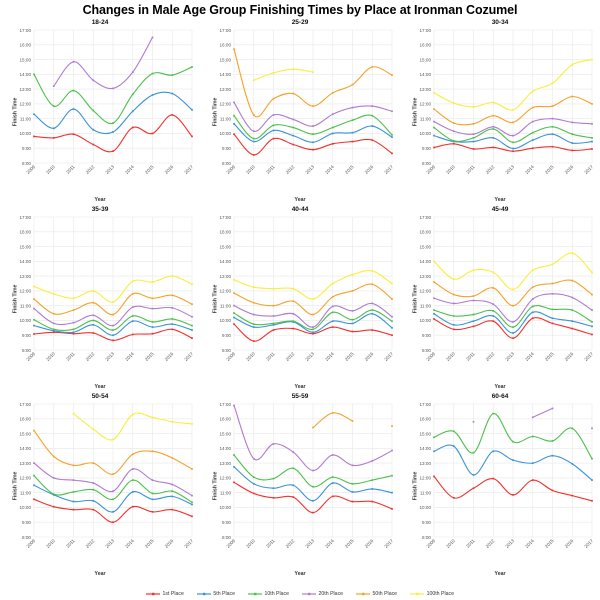 This screenshot has width=600, height=600. Describe the element at coordinates (440, 594) in the screenshot. I see `legend-label: 100th Place` at that location.